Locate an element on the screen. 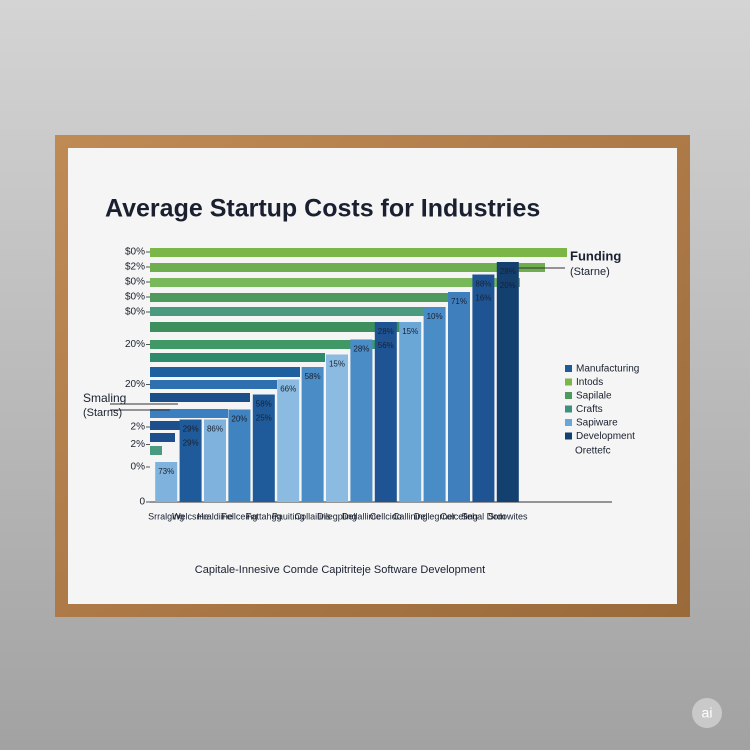 The height and width of the screenshot is (755, 750). x-tick-label: Srralging is located at coordinates (166, 516).